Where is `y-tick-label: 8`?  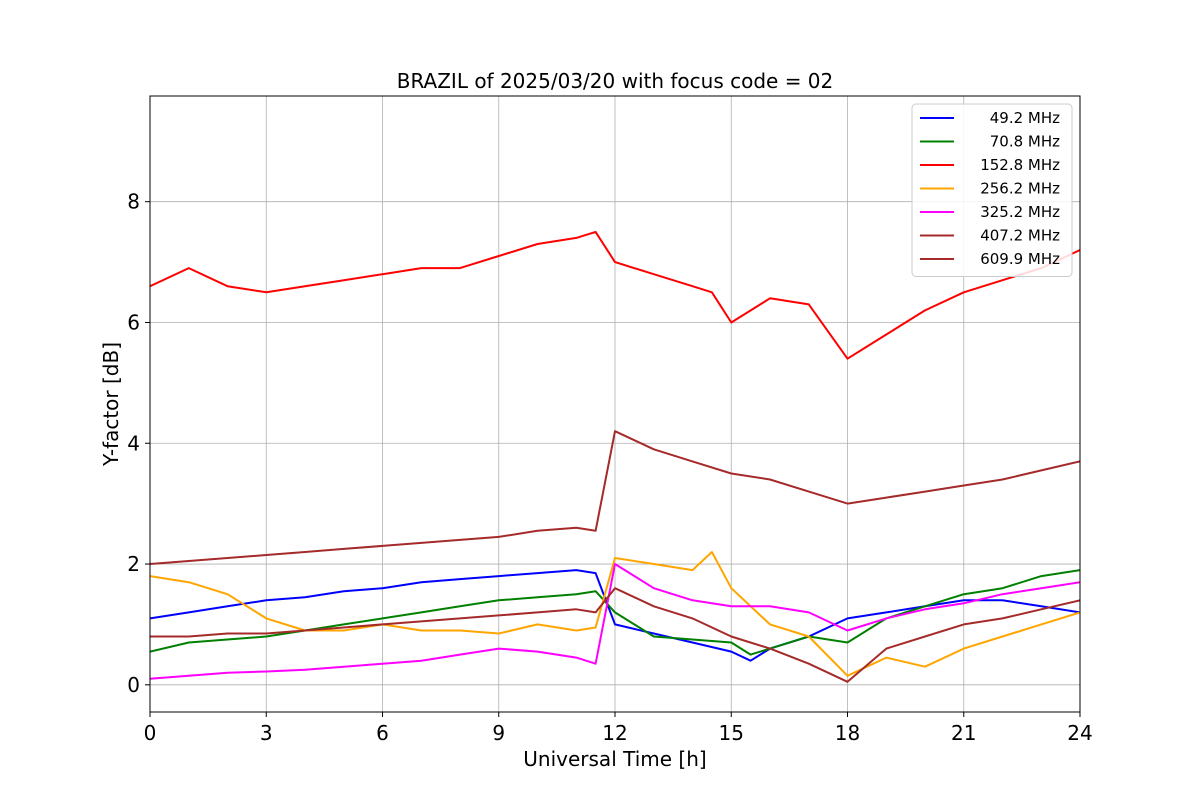 y-tick-label: 8 is located at coordinates (133, 202).